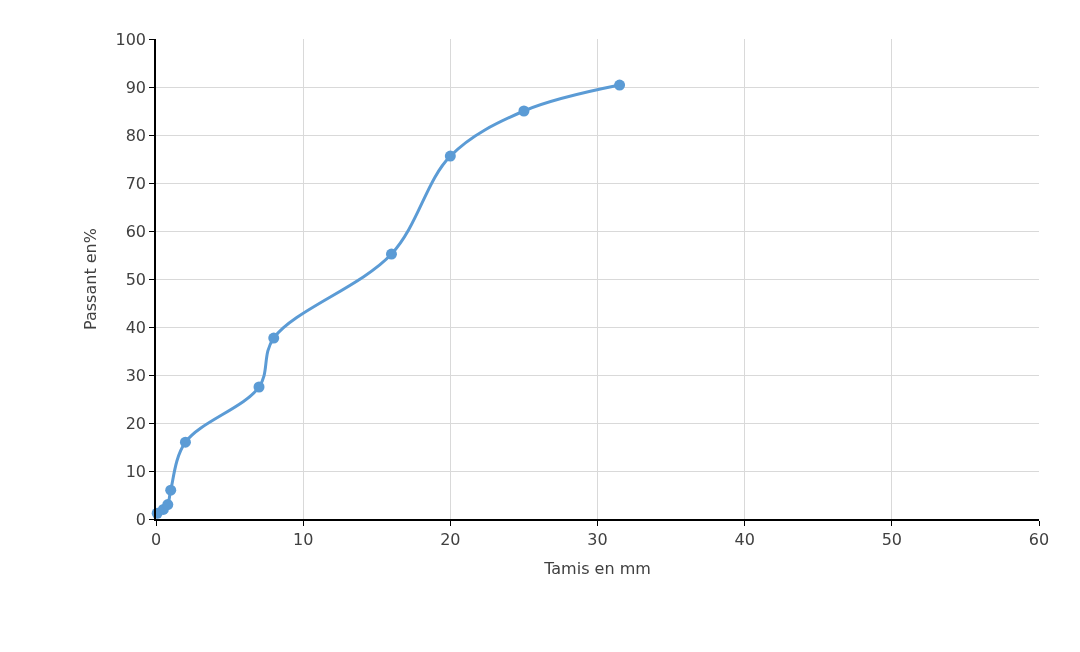 This screenshot has width=1080, height=652. Describe the element at coordinates (136, 183) in the screenshot. I see `y-tick-label: 70` at that location.